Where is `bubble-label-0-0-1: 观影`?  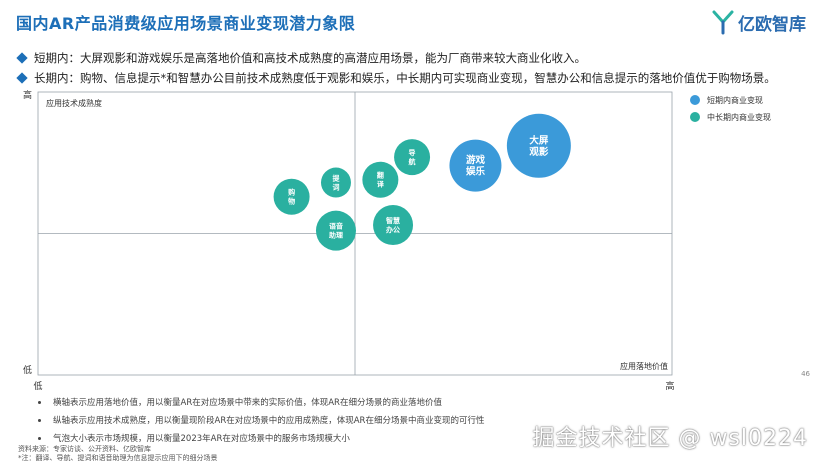 bubble-label-0-0-1: 观影 is located at coordinates (538, 152).